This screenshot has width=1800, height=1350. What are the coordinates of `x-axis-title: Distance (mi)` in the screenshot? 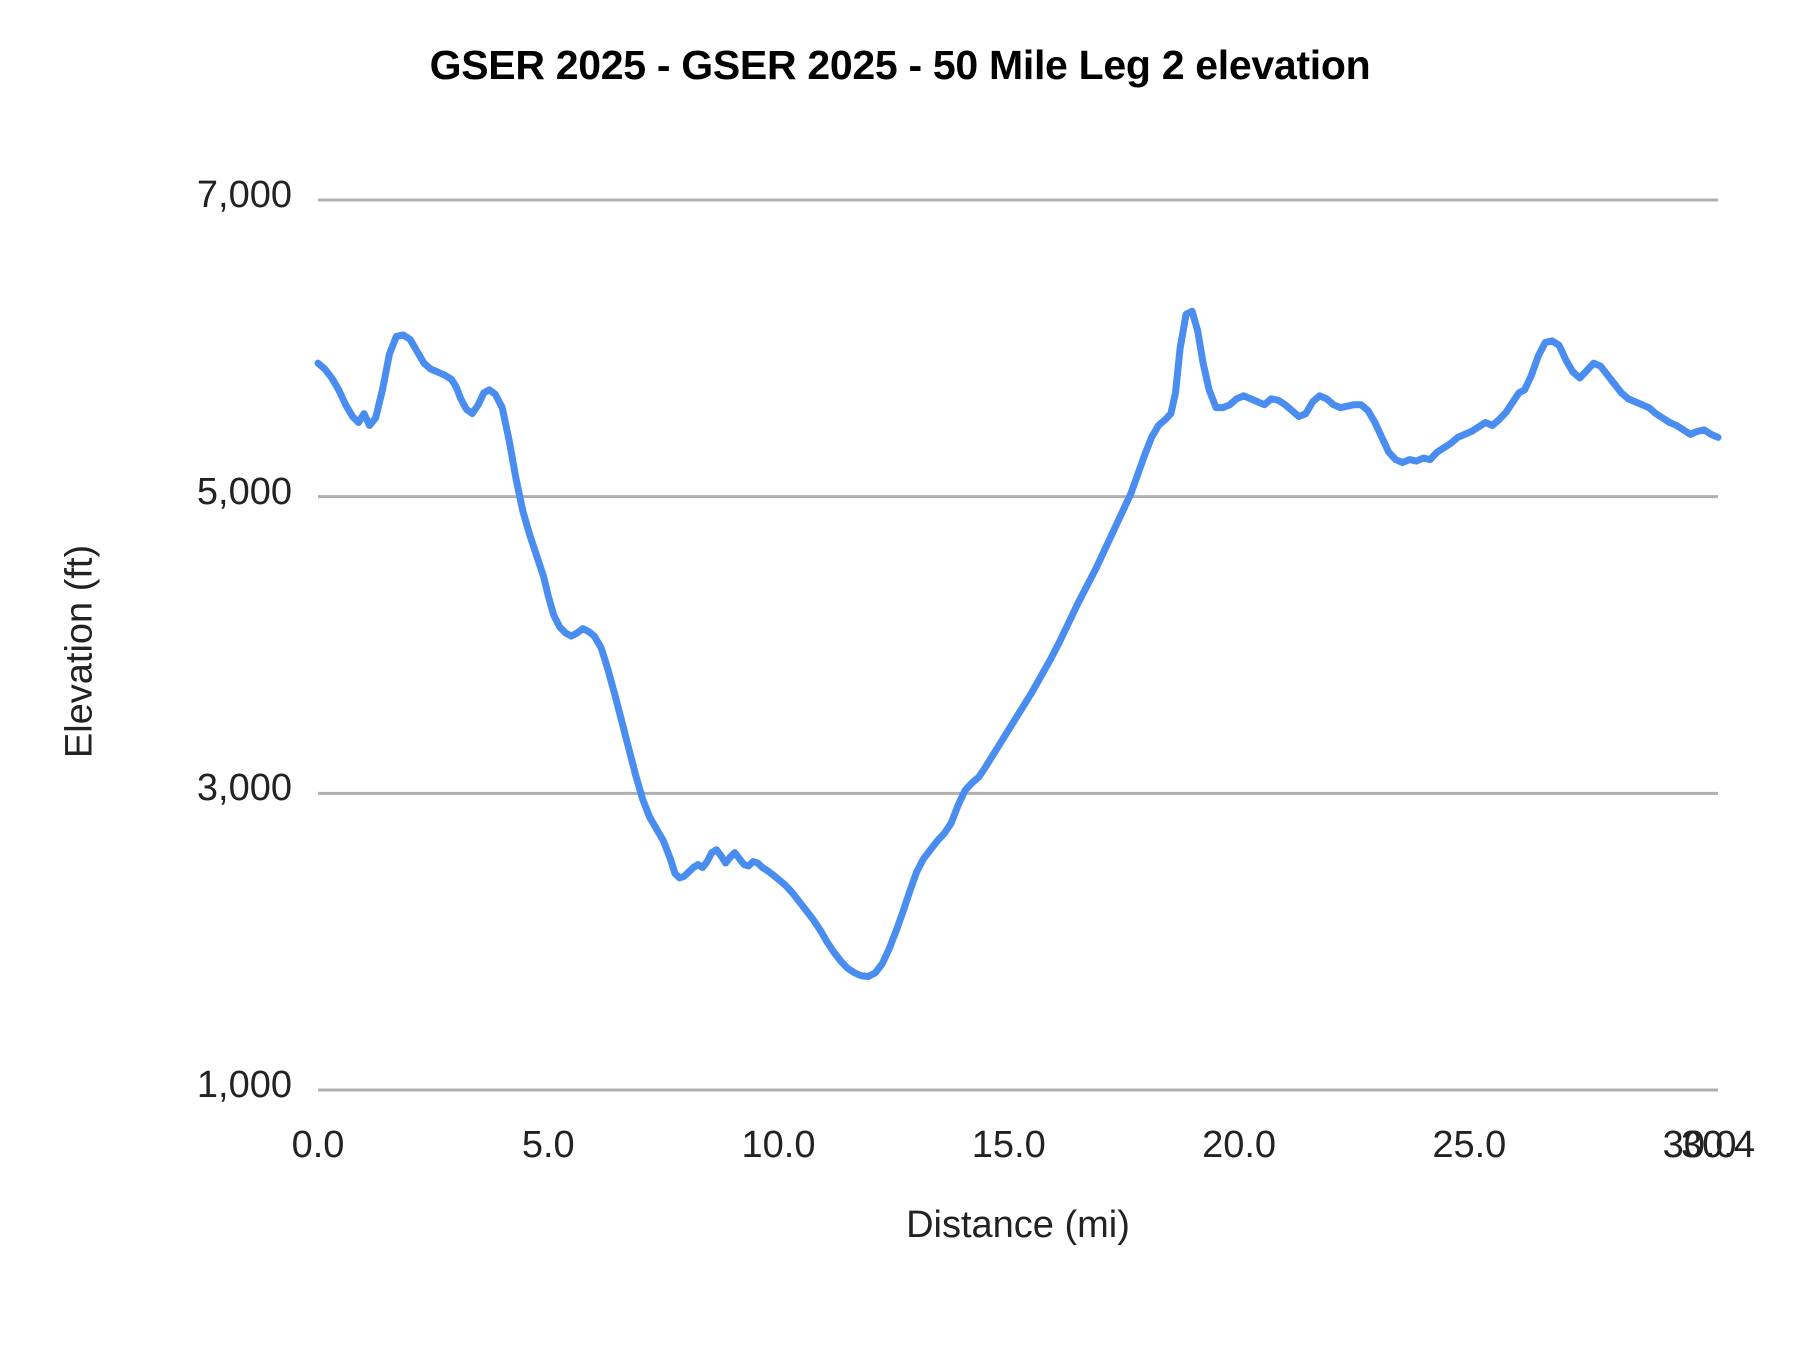 It's located at (1018, 1225).